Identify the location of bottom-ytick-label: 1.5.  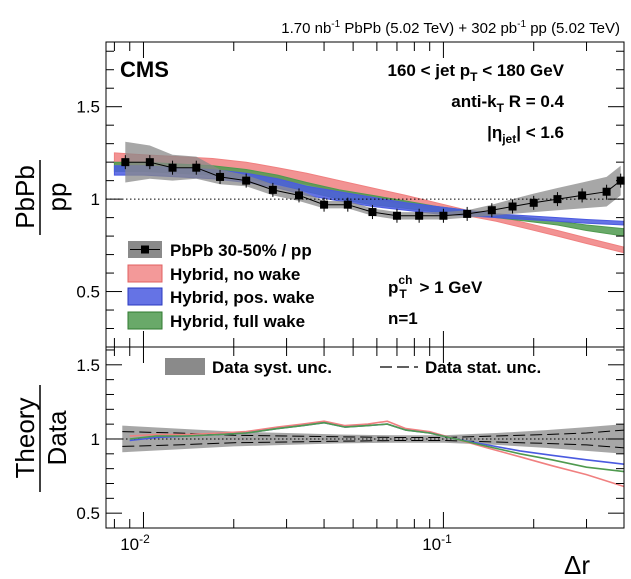
(88, 365).